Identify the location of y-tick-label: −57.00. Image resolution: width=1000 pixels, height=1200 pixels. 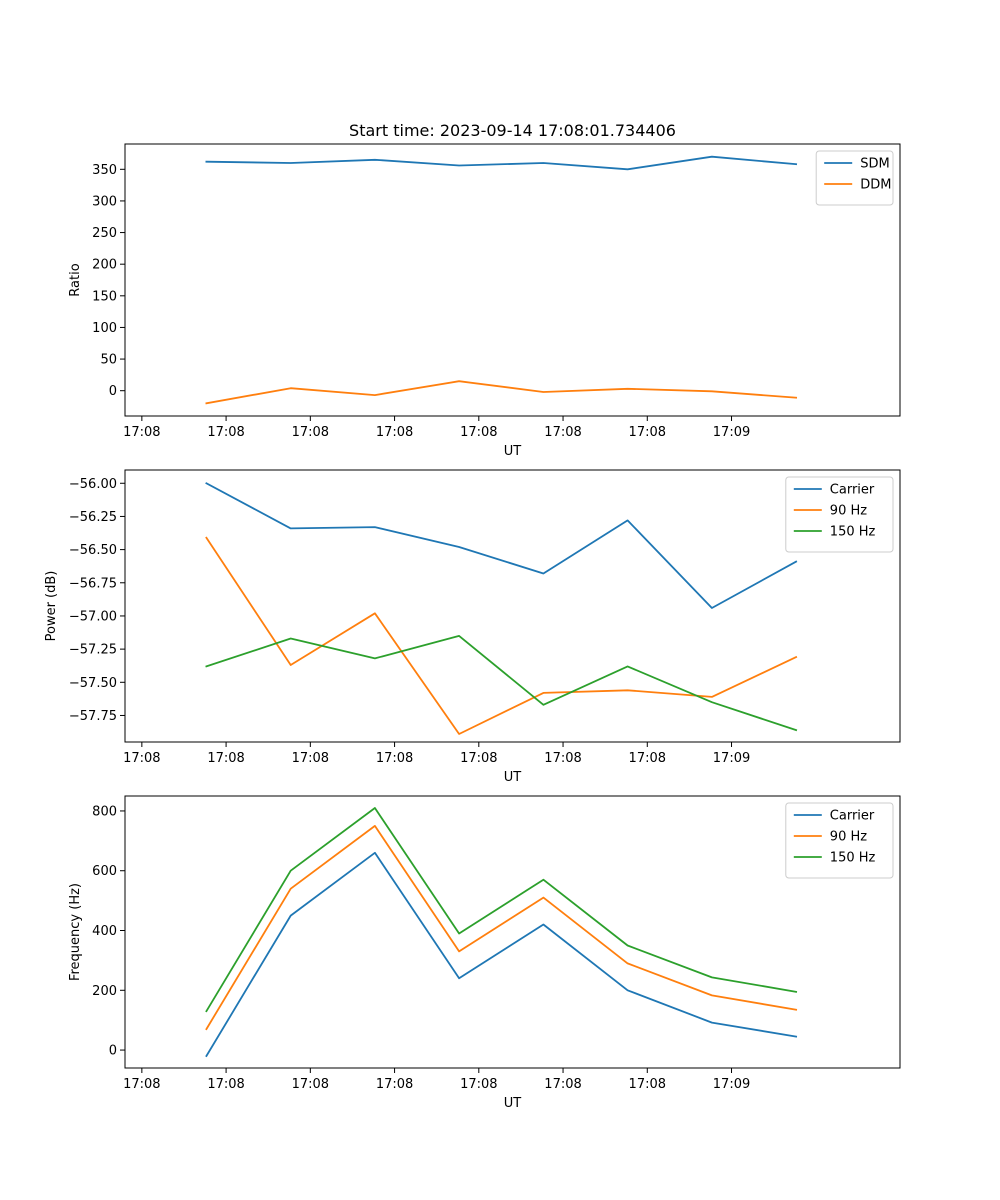
(93, 616).